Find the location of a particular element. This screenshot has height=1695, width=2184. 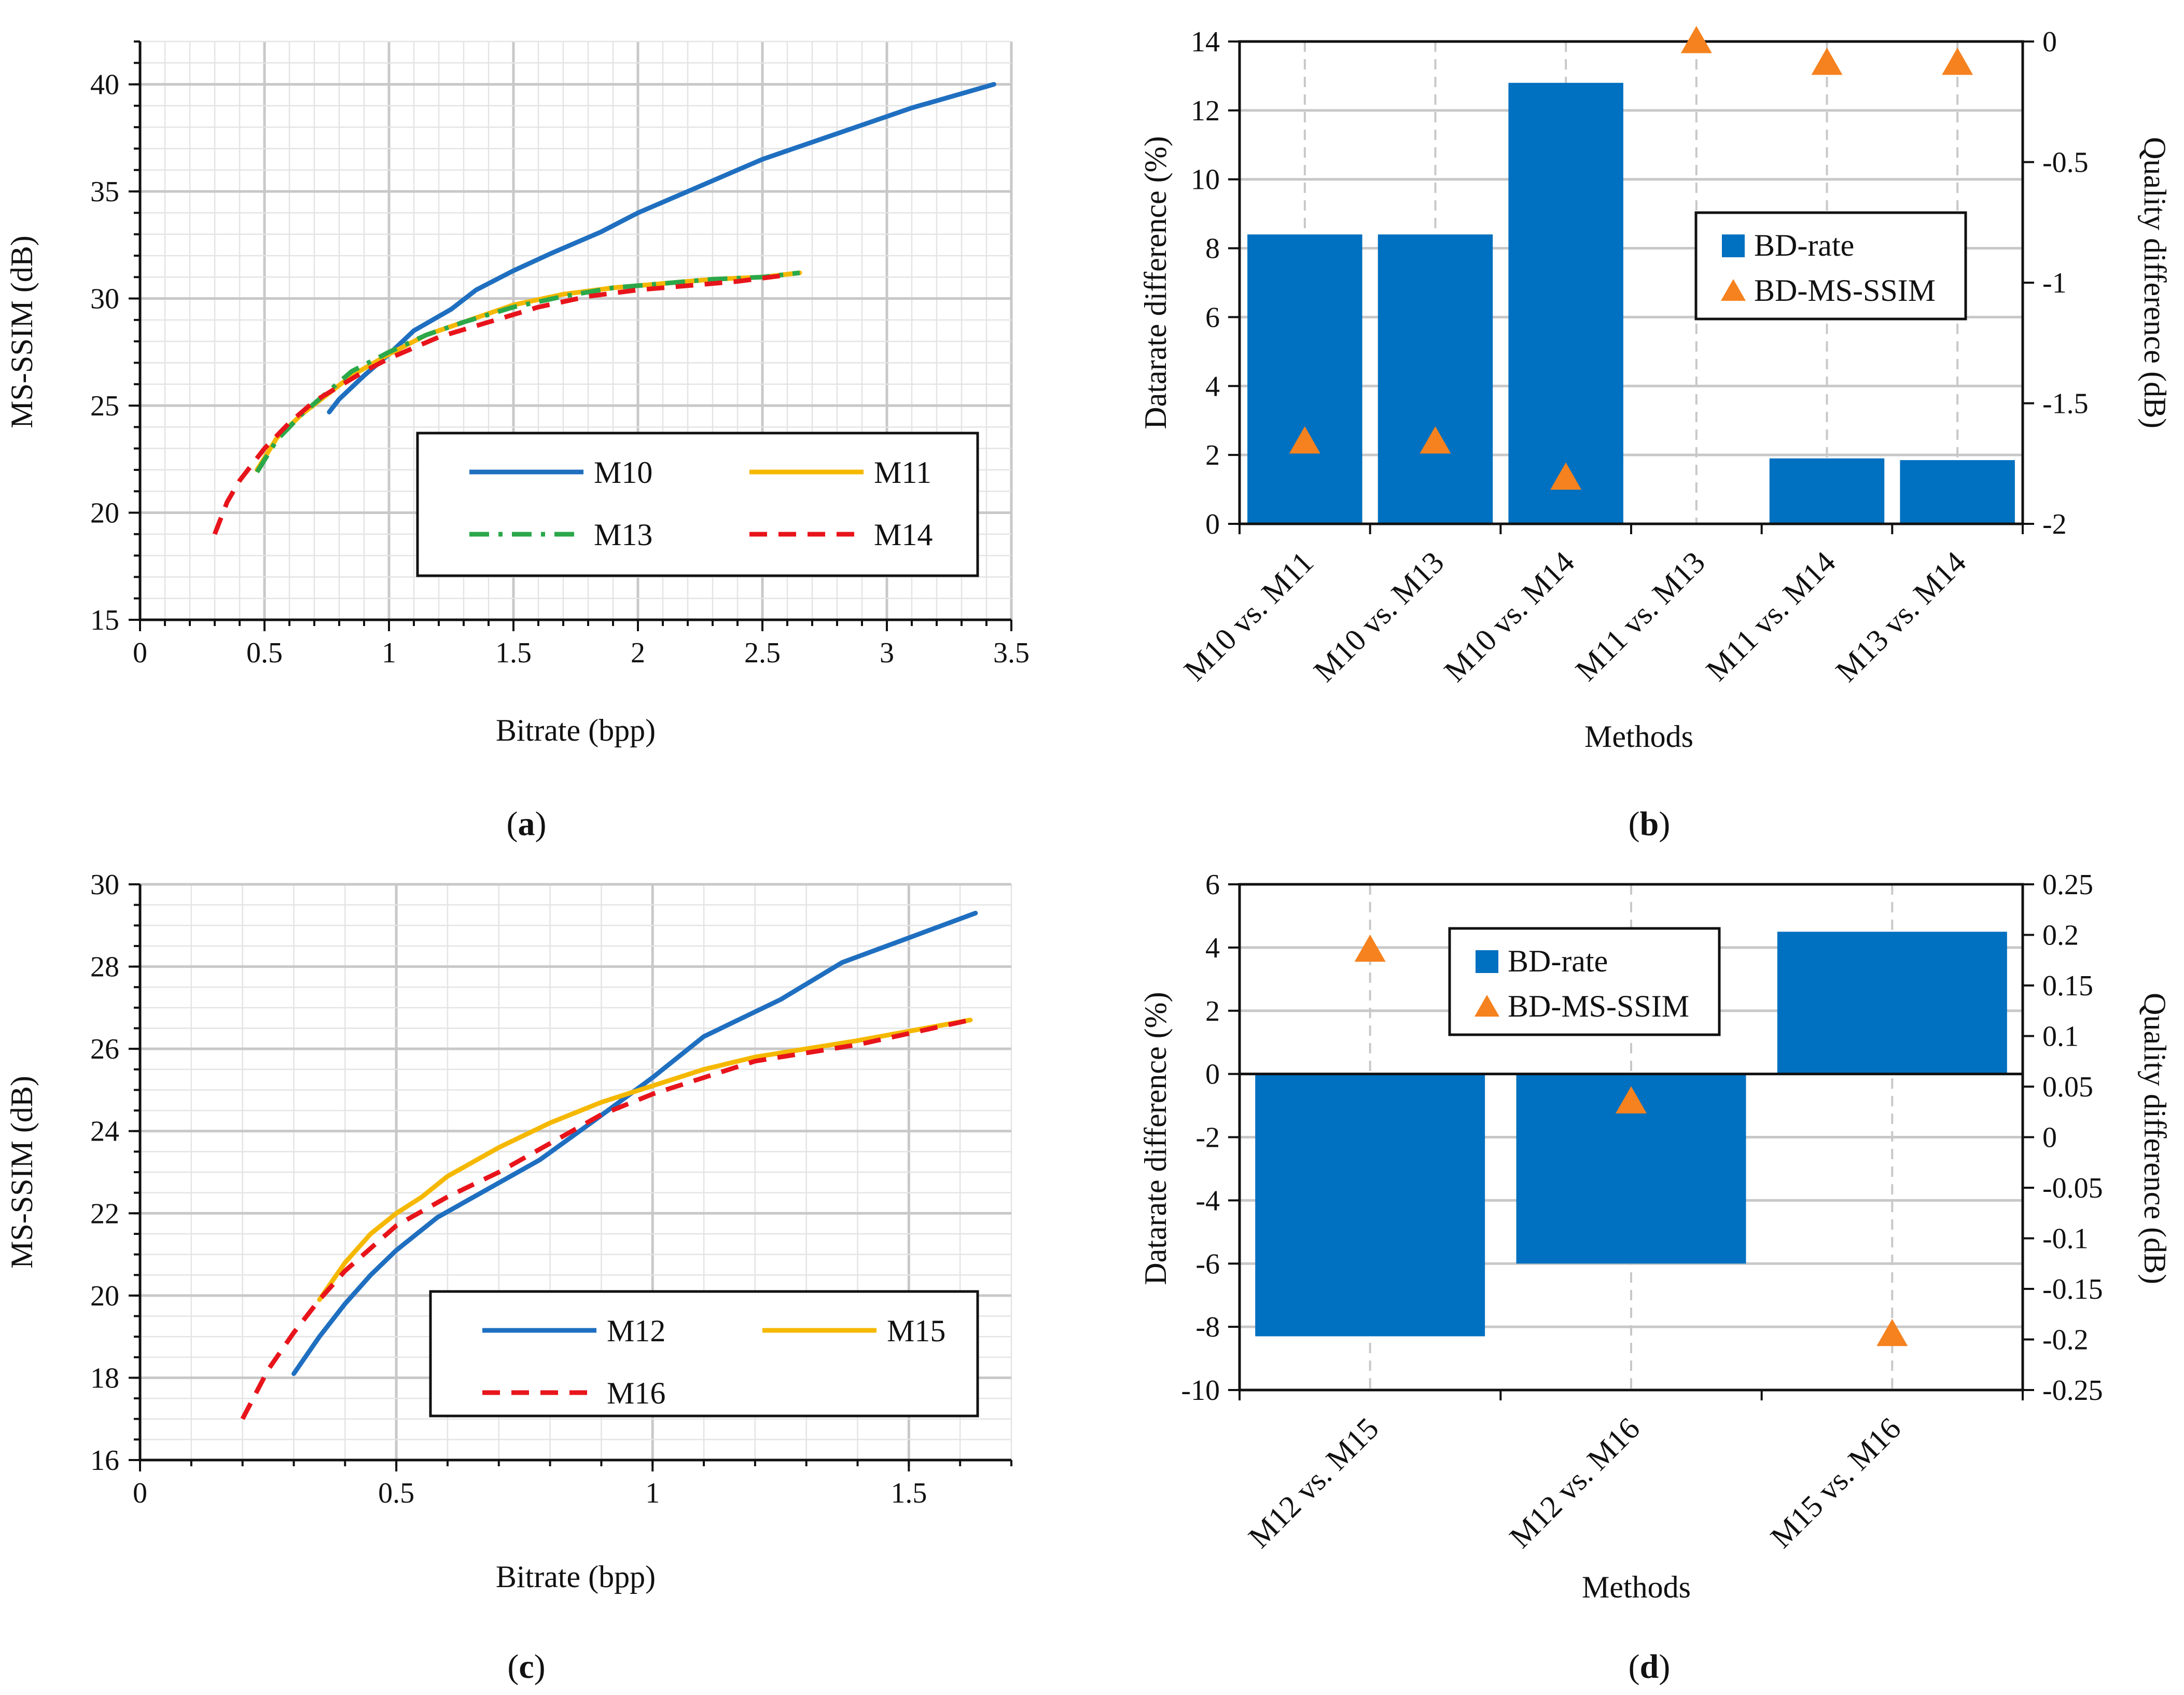

x-tick-label: 0 is located at coordinates (140, 1493).